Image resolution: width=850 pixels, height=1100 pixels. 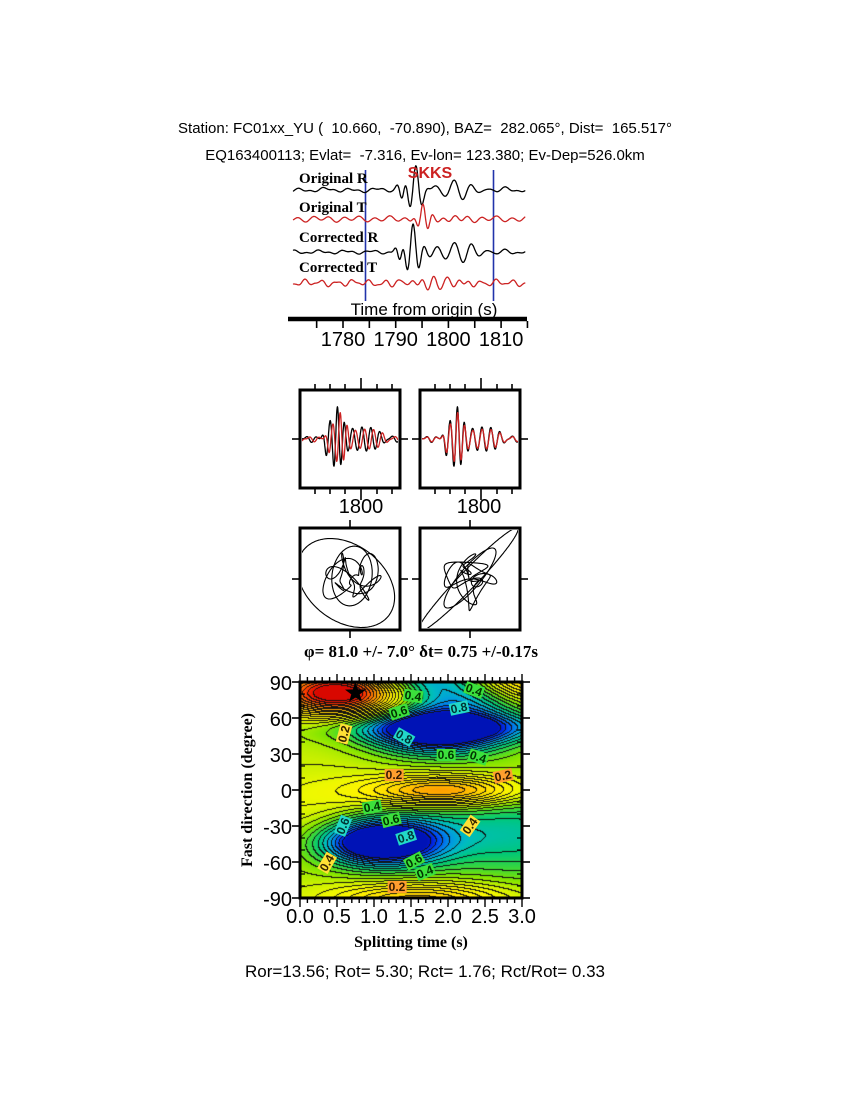 What do you see at coordinates (280, 756) in the screenshot?
I see `contour-y-tick-label: 30` at bounding box center [280, 756].